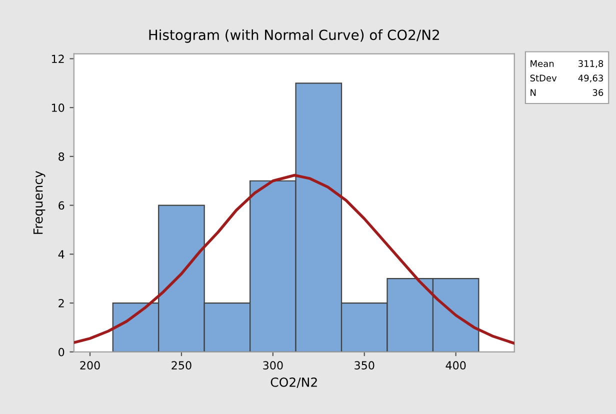 Image resolution: width=616 pixels, height=414 pixels. I want to click on text: StDev 49,63, so click(566, 78).